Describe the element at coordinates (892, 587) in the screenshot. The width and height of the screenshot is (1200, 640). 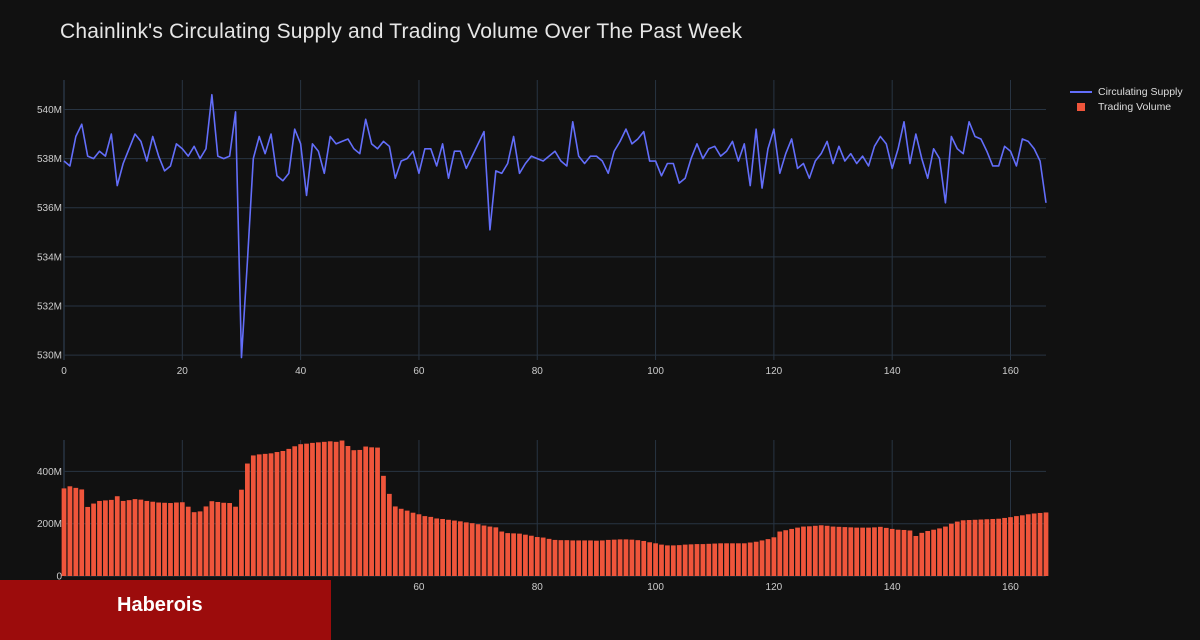
I see `volume-x-tick-label: 140` at that location.